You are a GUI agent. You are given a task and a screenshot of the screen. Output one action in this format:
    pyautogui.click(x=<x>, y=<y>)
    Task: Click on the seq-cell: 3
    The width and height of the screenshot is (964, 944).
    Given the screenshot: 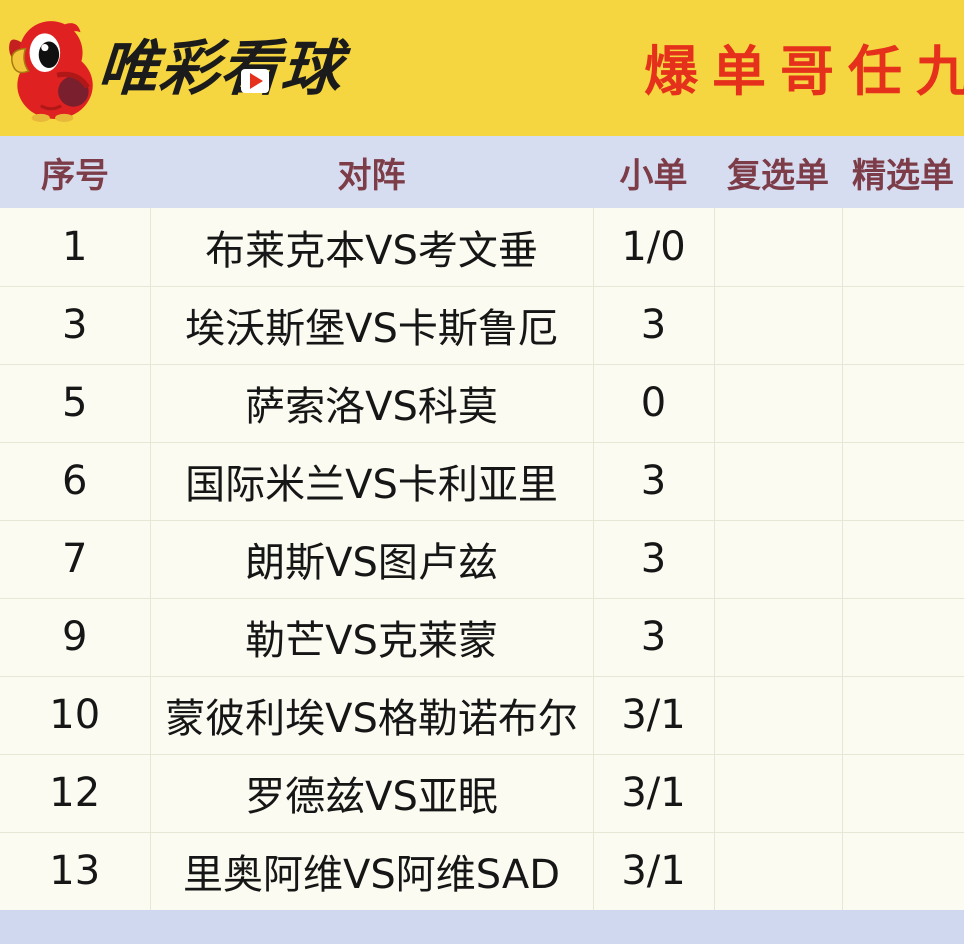 What is the action you would take?
    pyautogui.click(x=75, y=325)
    